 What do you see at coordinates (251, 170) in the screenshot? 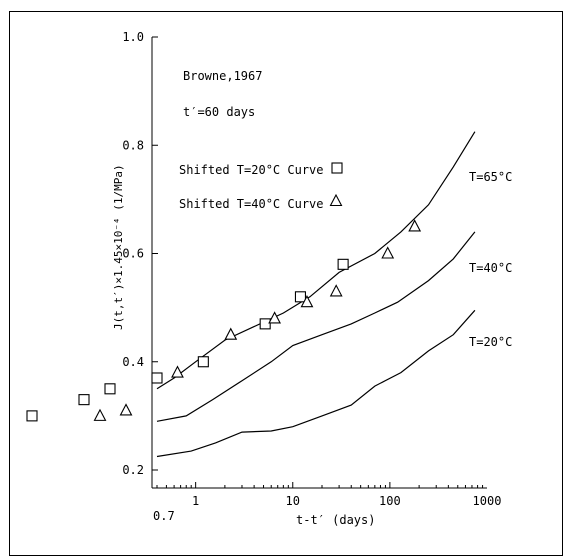
I see `legend-label-20c: Shifted T=20°C Curve` at bounding box center [251, 170].